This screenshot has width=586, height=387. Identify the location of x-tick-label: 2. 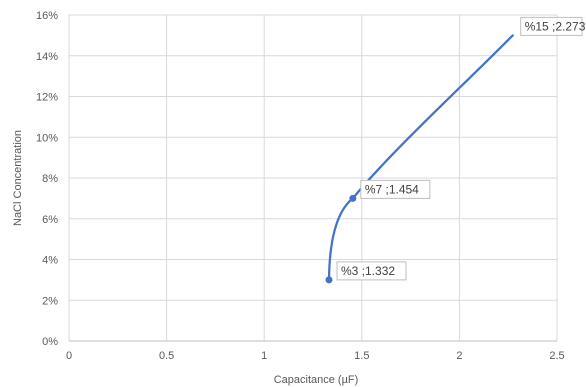
(459, 356).